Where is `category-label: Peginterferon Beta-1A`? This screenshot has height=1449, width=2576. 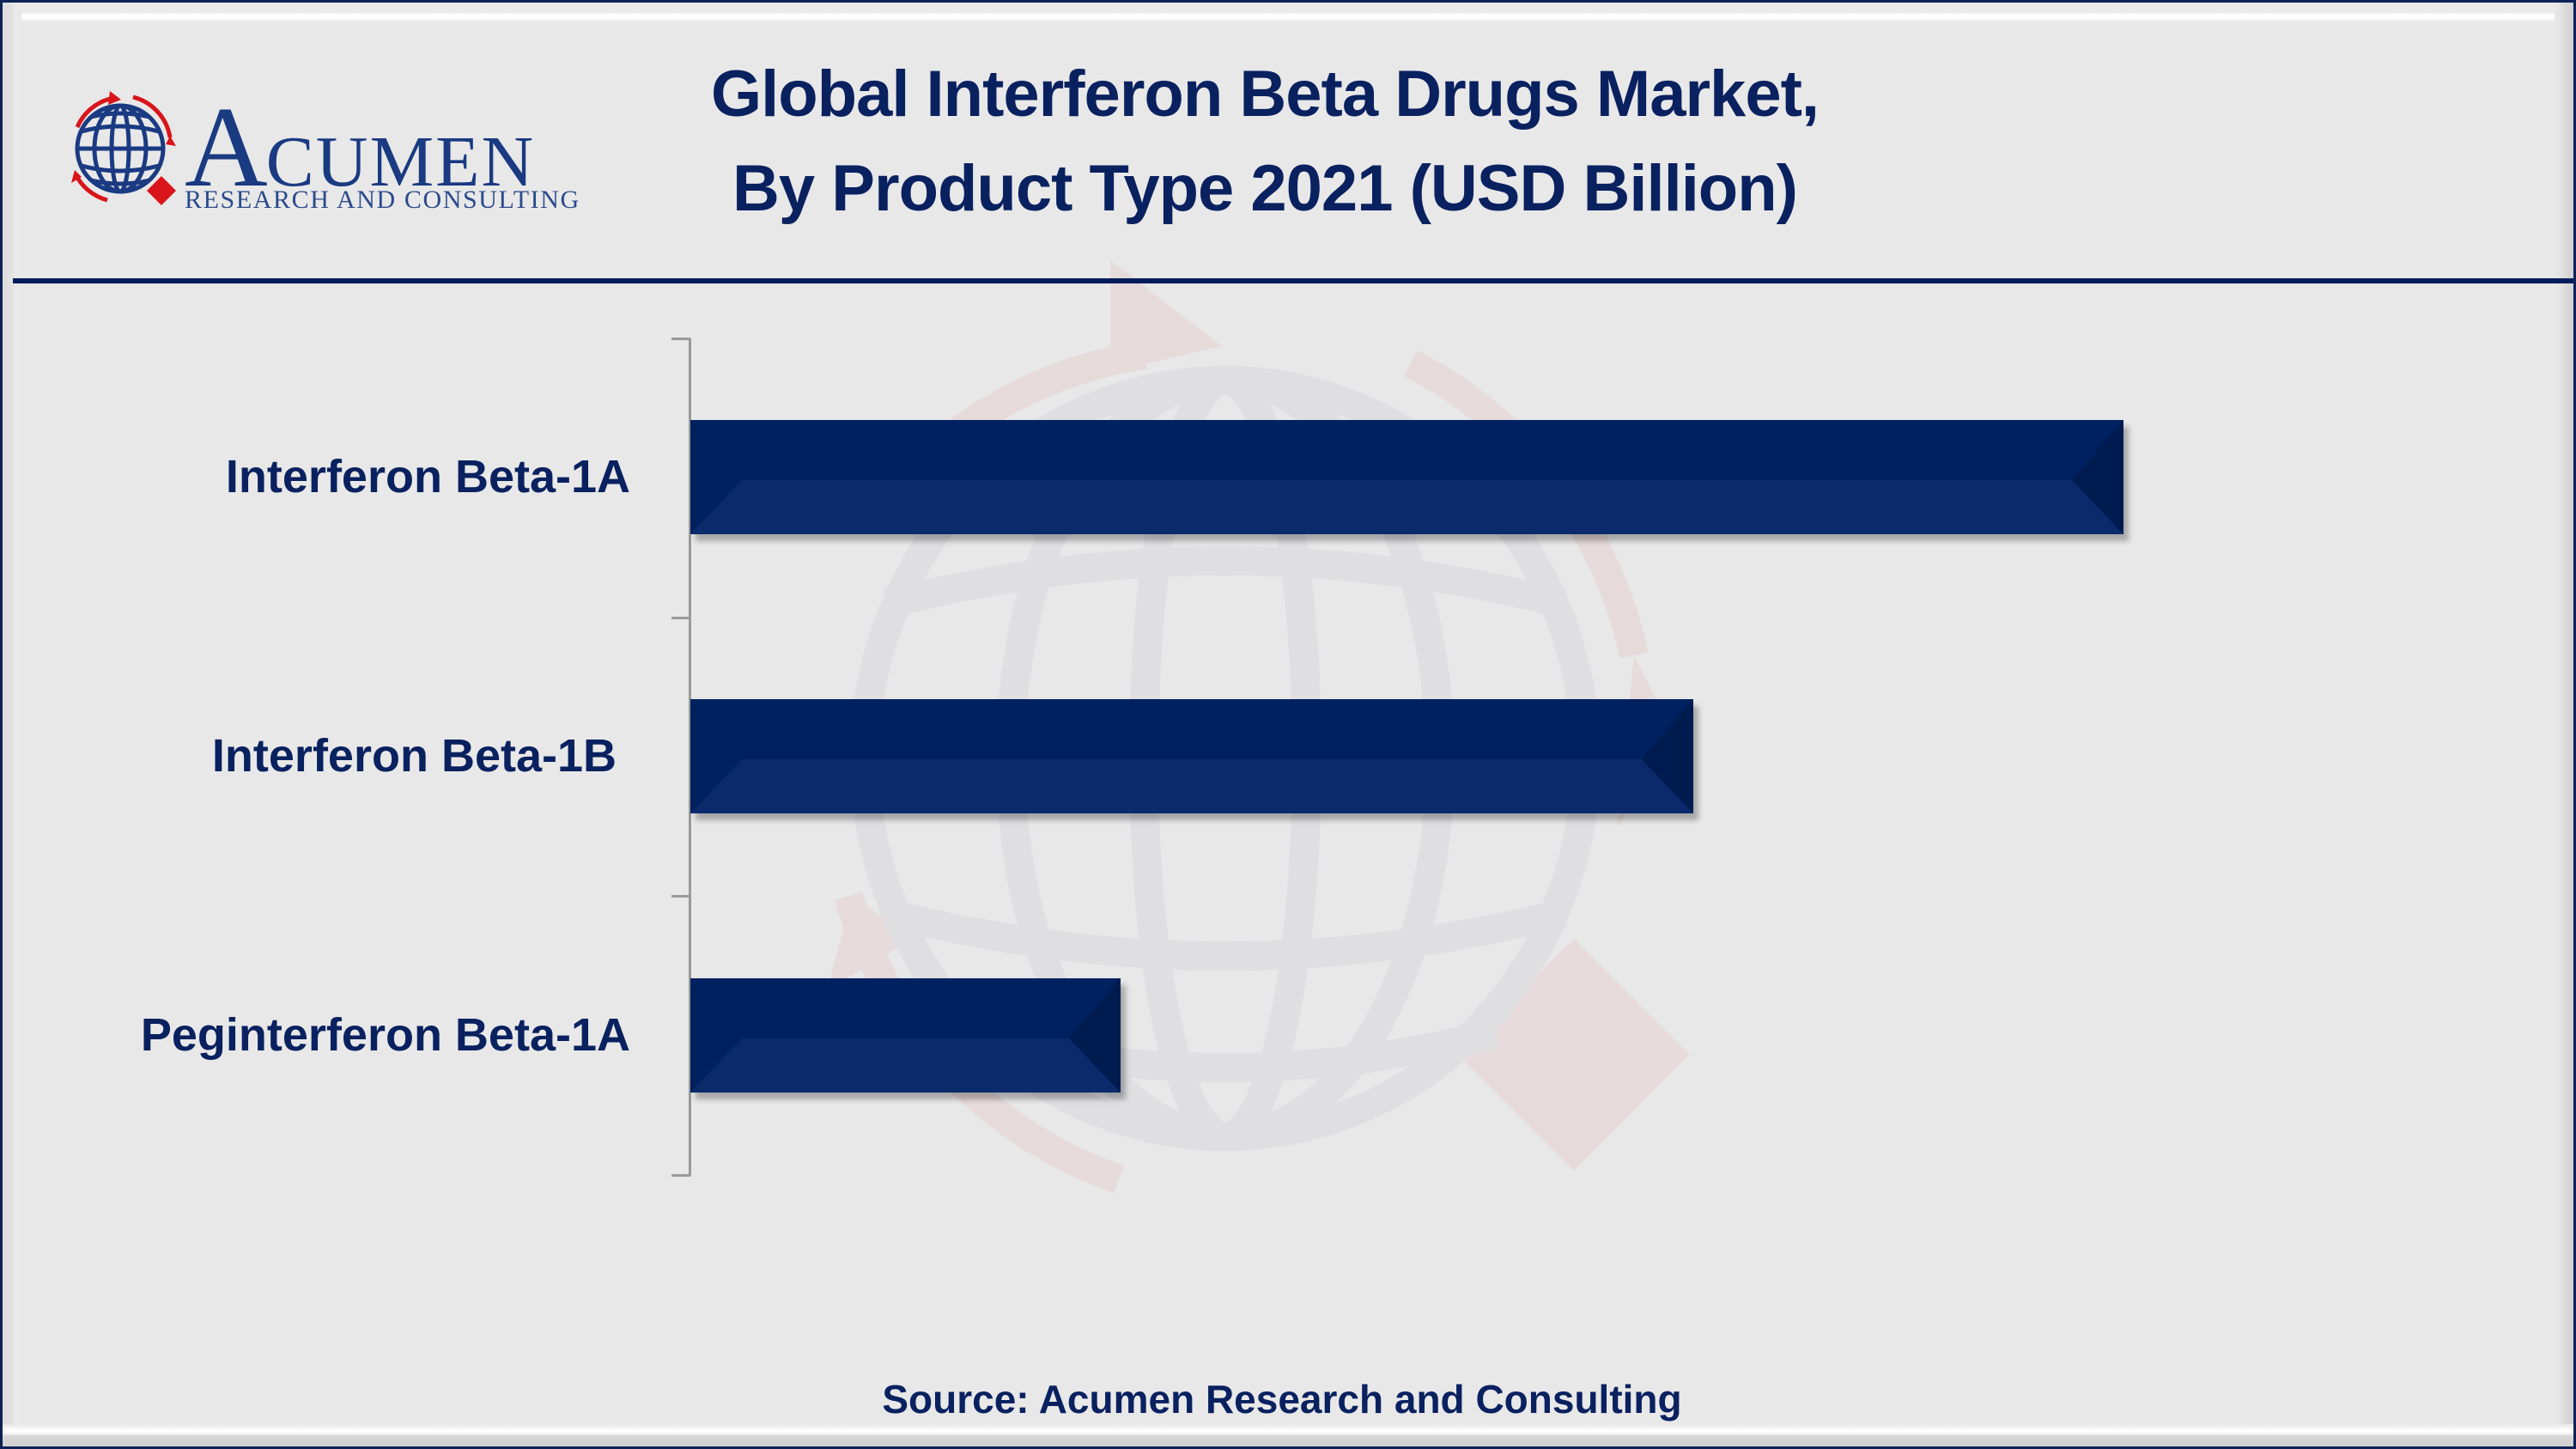 category-label: Peginterferon Beta-1A is located at coordinates (385, 1035).